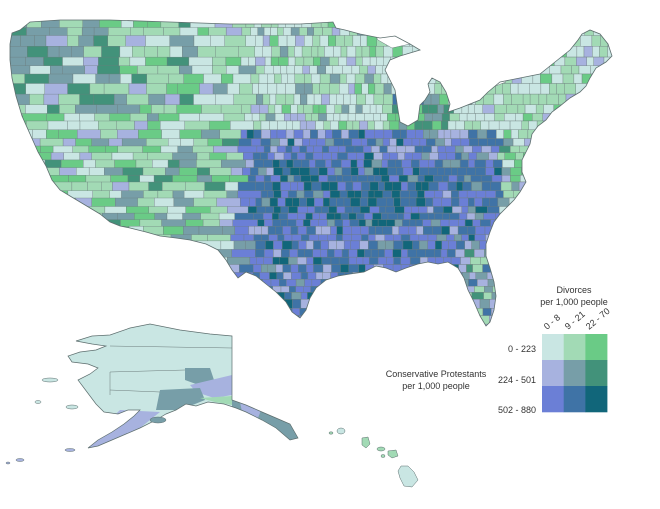  What do you see at coordinates (517, 410) in the screenshot?
I see `legend-row-label-2: 502 - 880` at bounding box center [517, 410].